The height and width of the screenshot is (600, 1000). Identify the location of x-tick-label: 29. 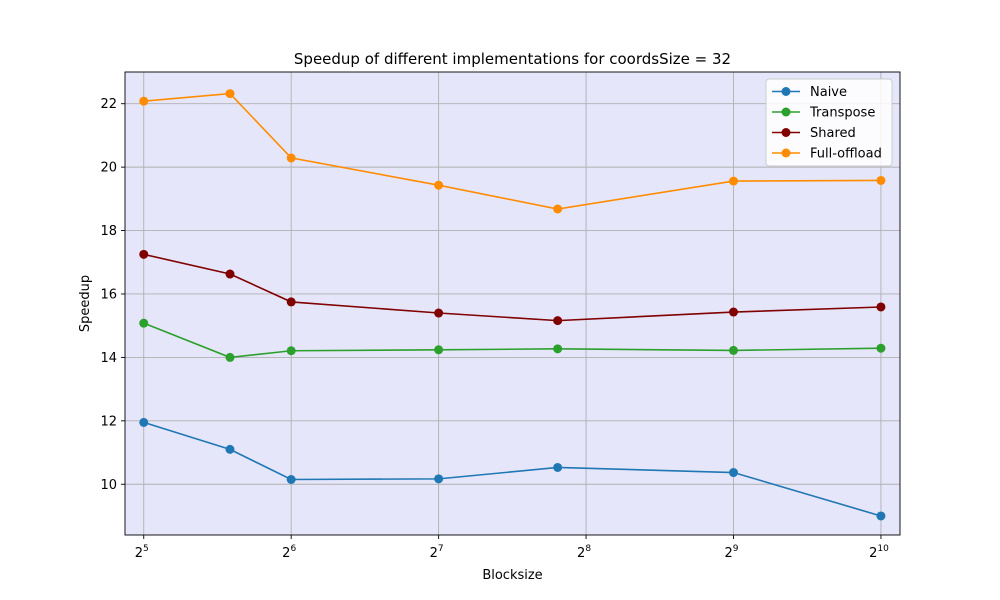
(731, 552).